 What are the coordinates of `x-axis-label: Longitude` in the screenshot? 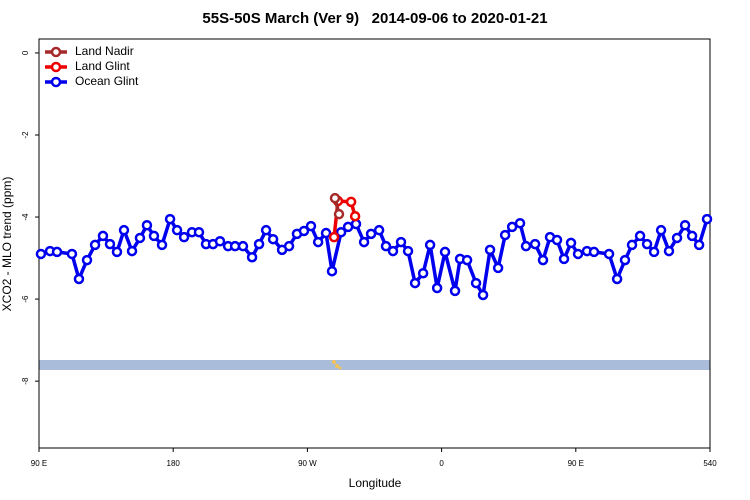 It's located at (375, 483).